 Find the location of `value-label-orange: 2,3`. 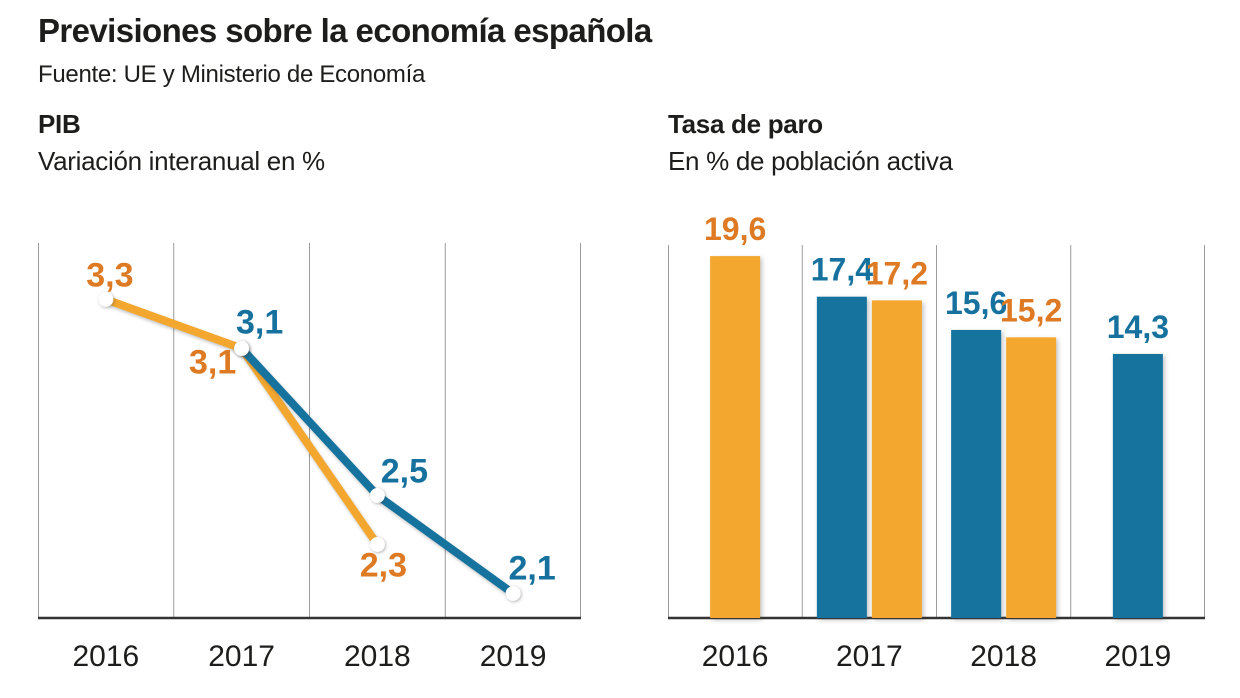

value-label-orange: 2,3 is located at coordinates (383, 565).